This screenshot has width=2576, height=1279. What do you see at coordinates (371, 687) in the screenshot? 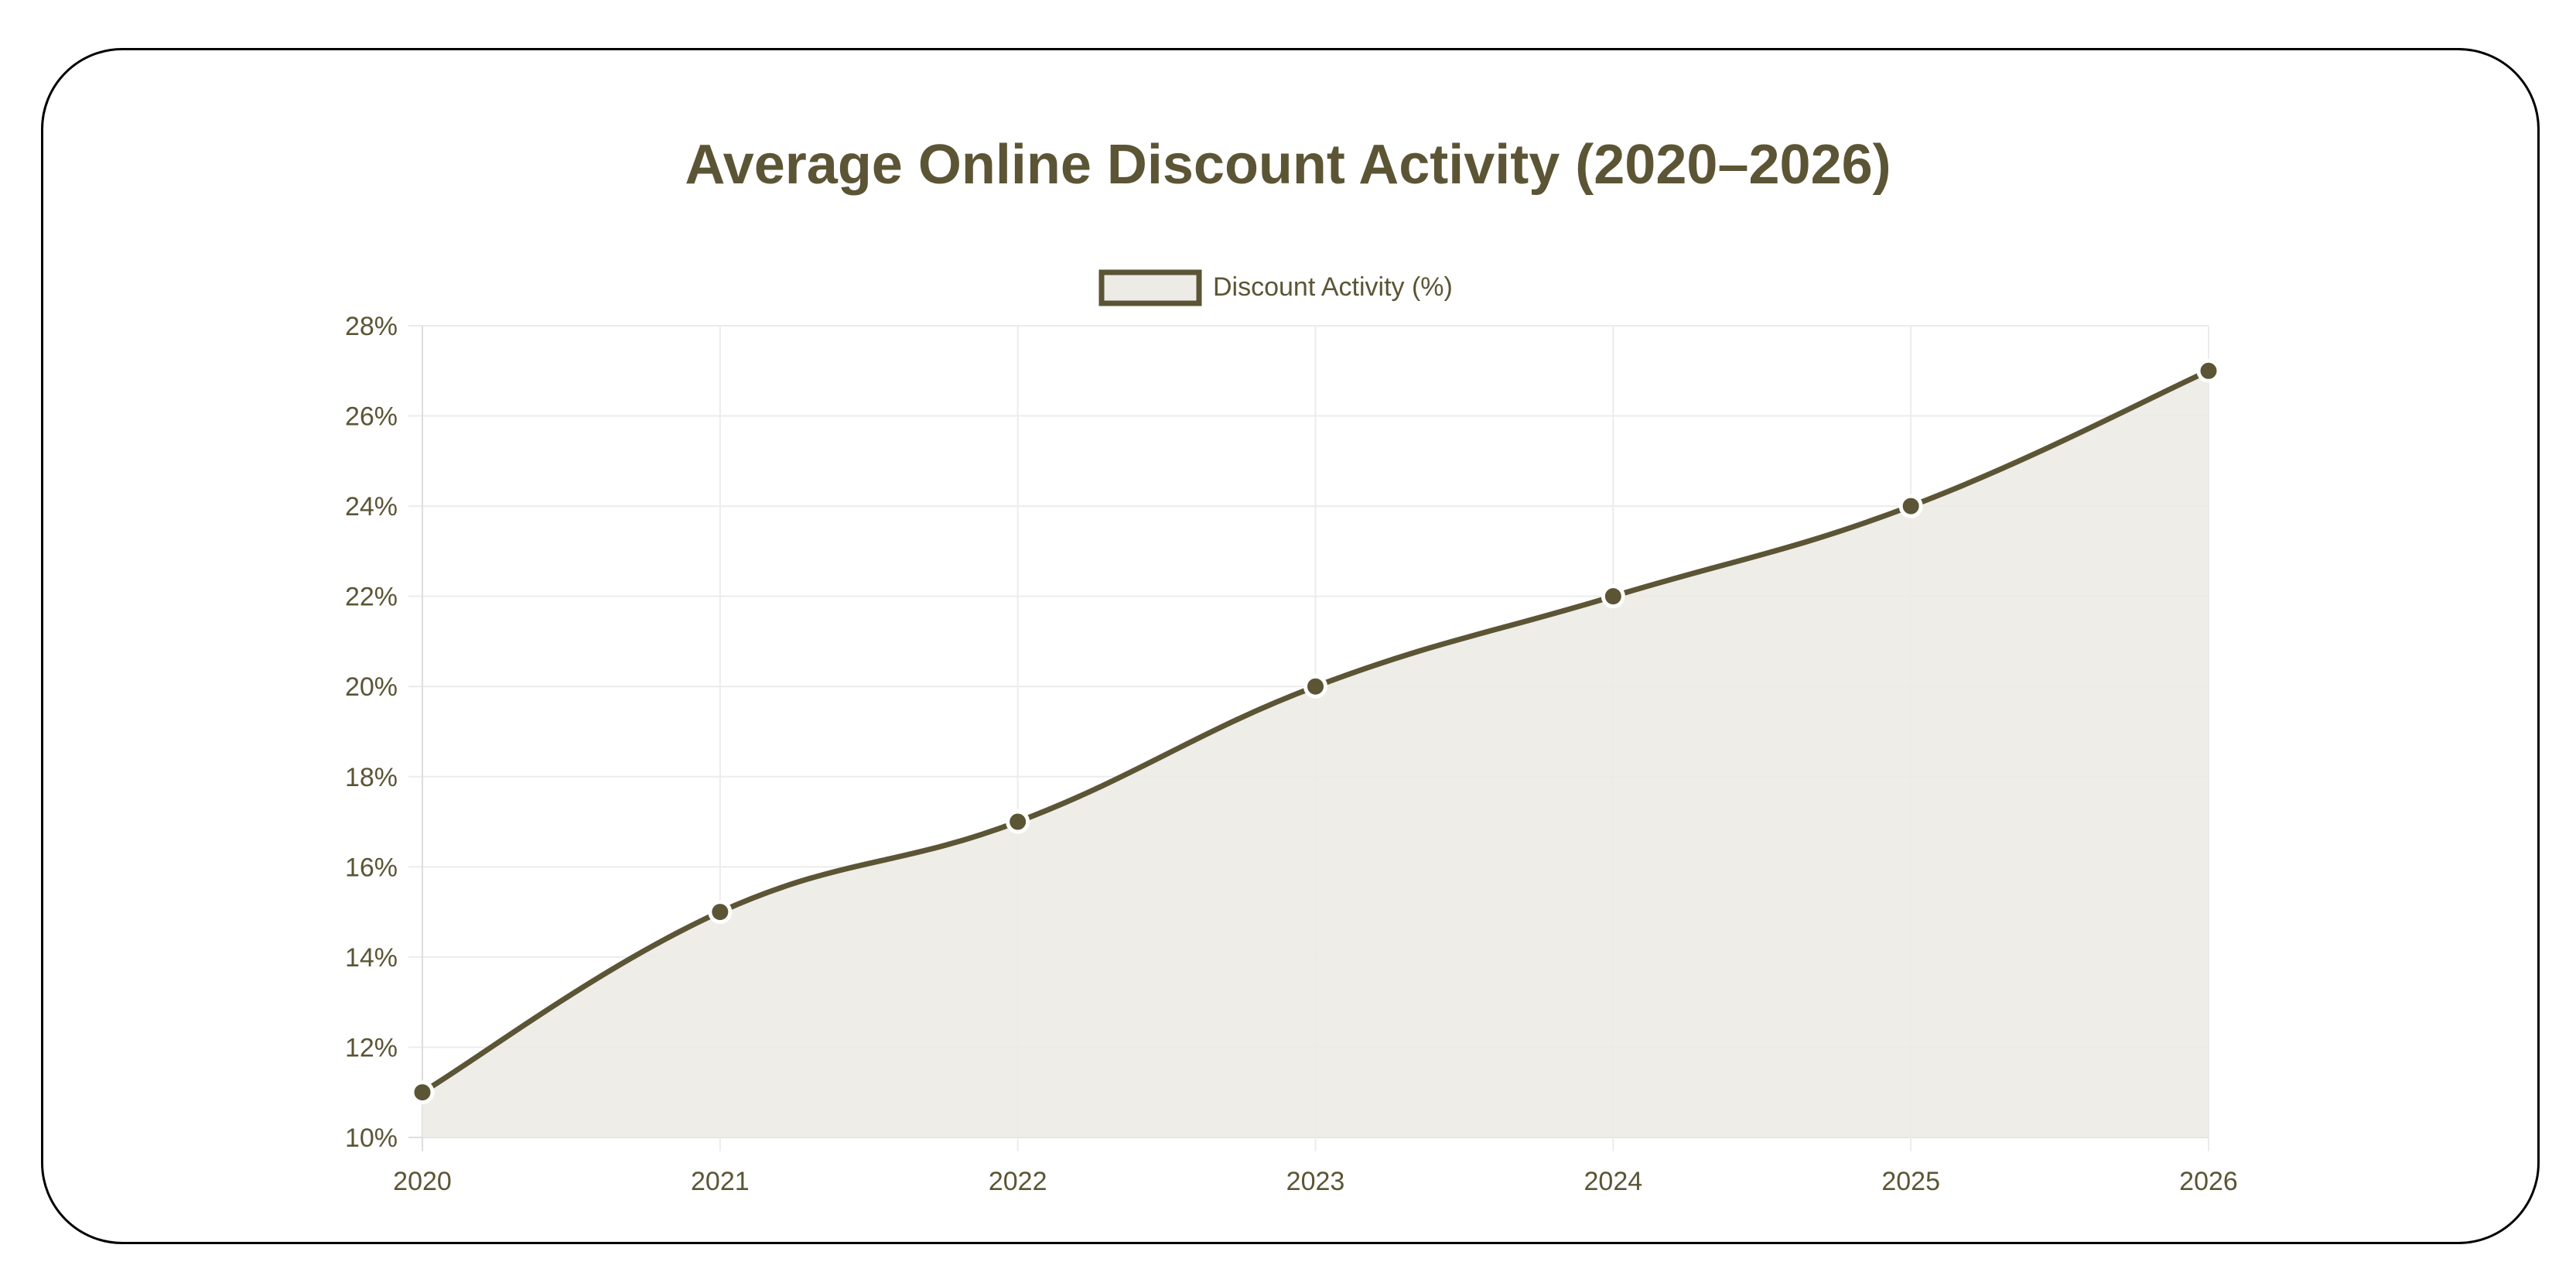
I see `y-tick-label: 20%` at bounding box center [371, 687].